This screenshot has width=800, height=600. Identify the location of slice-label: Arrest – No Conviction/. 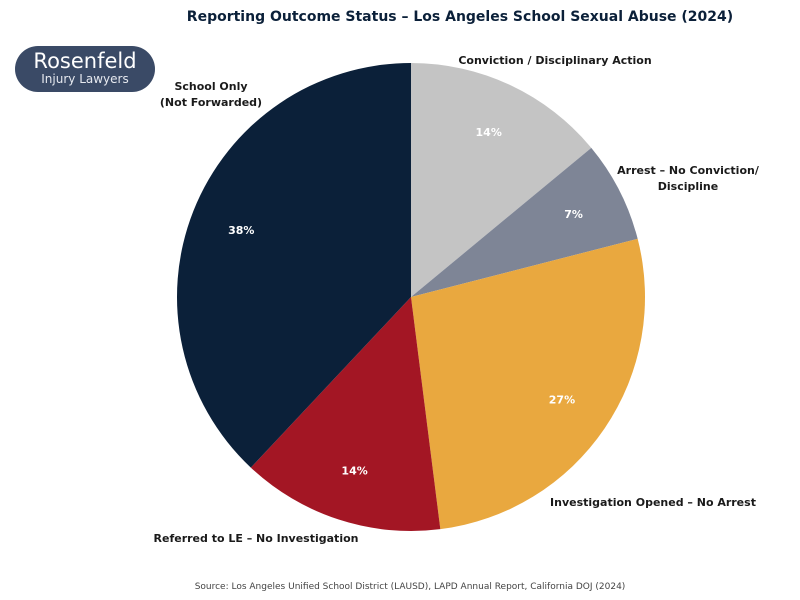
(688, 170).